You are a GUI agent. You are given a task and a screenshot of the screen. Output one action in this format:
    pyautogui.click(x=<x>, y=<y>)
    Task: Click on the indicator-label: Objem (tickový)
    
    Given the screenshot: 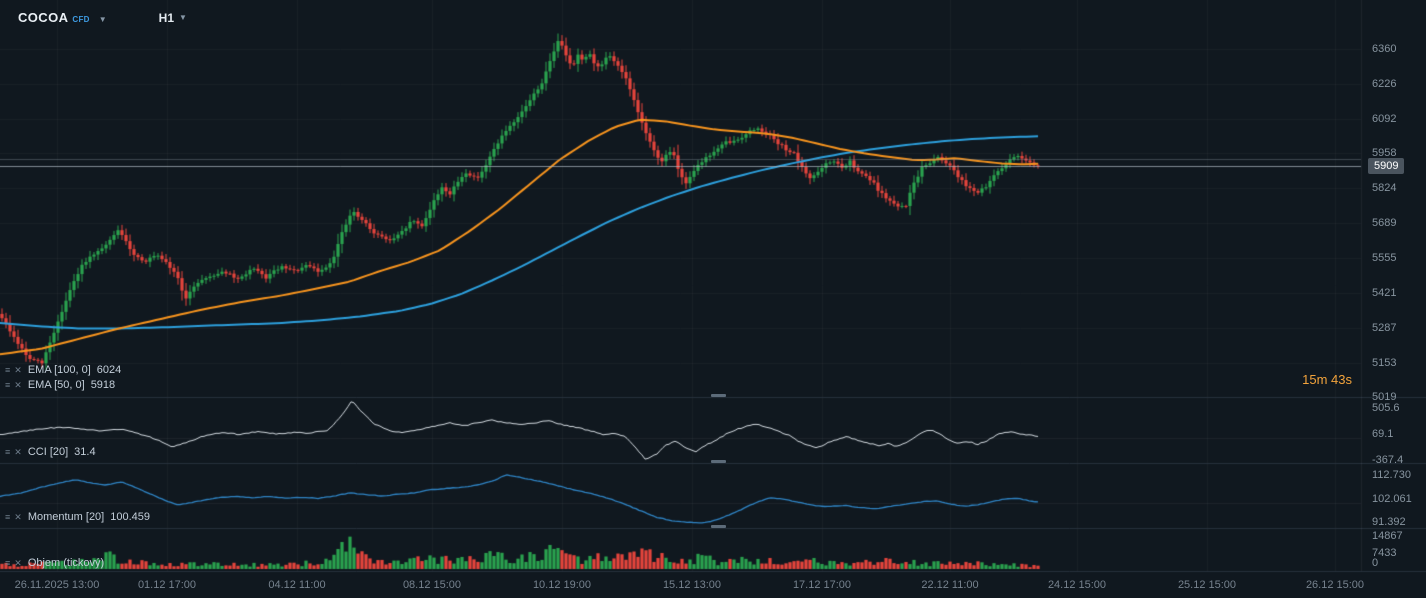 What is the action you would take?
    pyautogui.click(x=66, y=563)
    